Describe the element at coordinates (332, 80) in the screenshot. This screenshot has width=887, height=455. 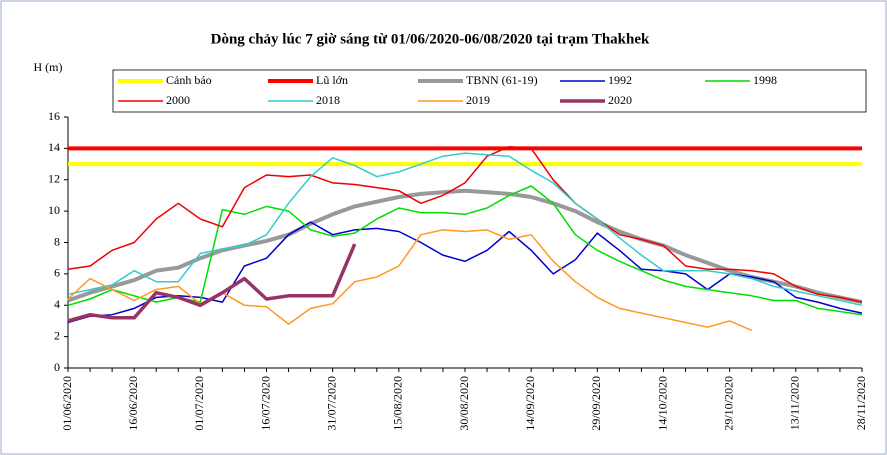
I see `legend-label: Lũ lớn` at that location.